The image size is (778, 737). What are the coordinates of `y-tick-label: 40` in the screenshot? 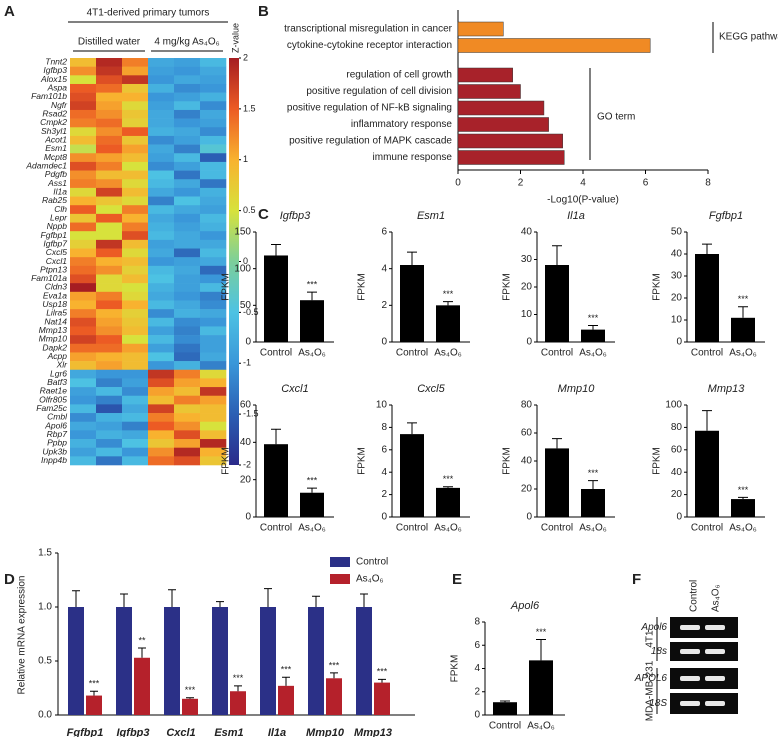 It's located at (677, 254).